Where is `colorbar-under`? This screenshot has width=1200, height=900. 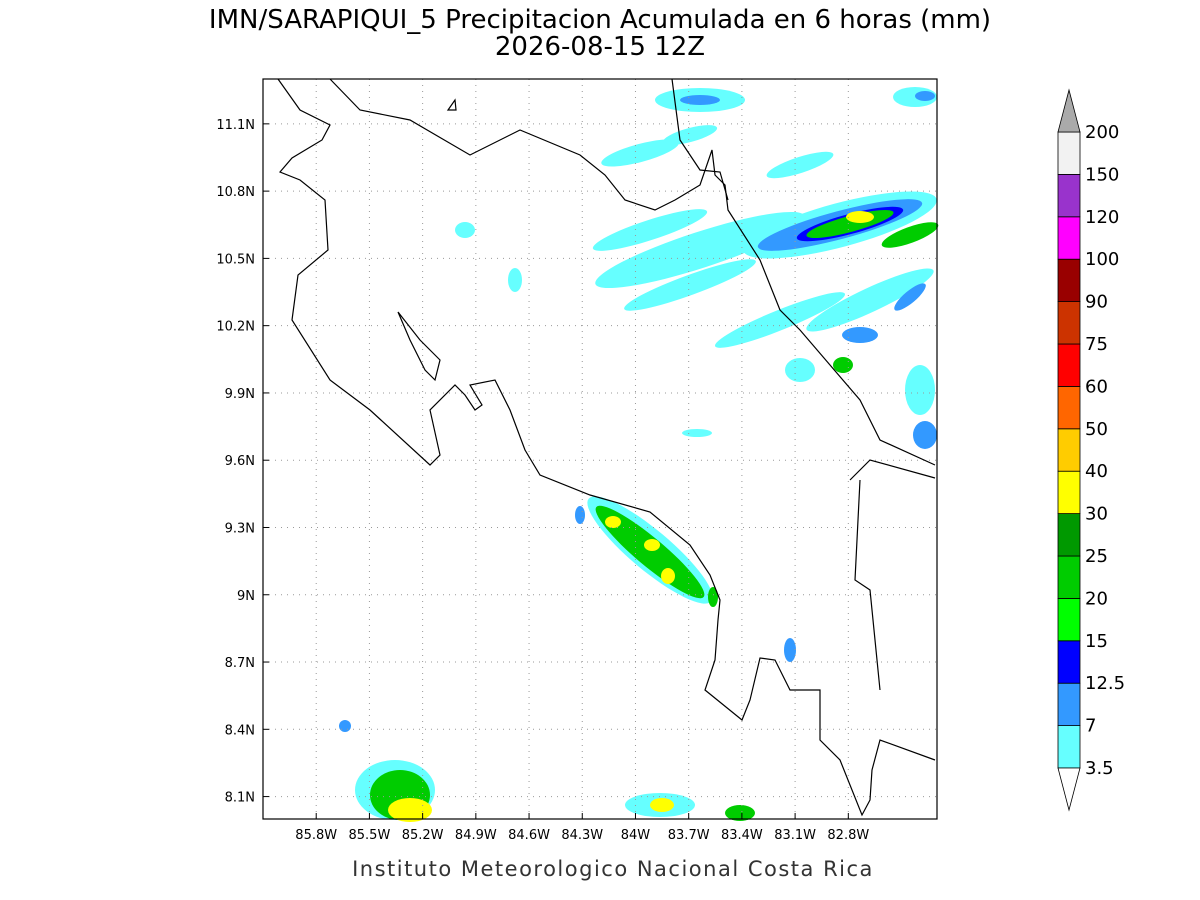 colorbar-under is located at coordinates (1069, 789).